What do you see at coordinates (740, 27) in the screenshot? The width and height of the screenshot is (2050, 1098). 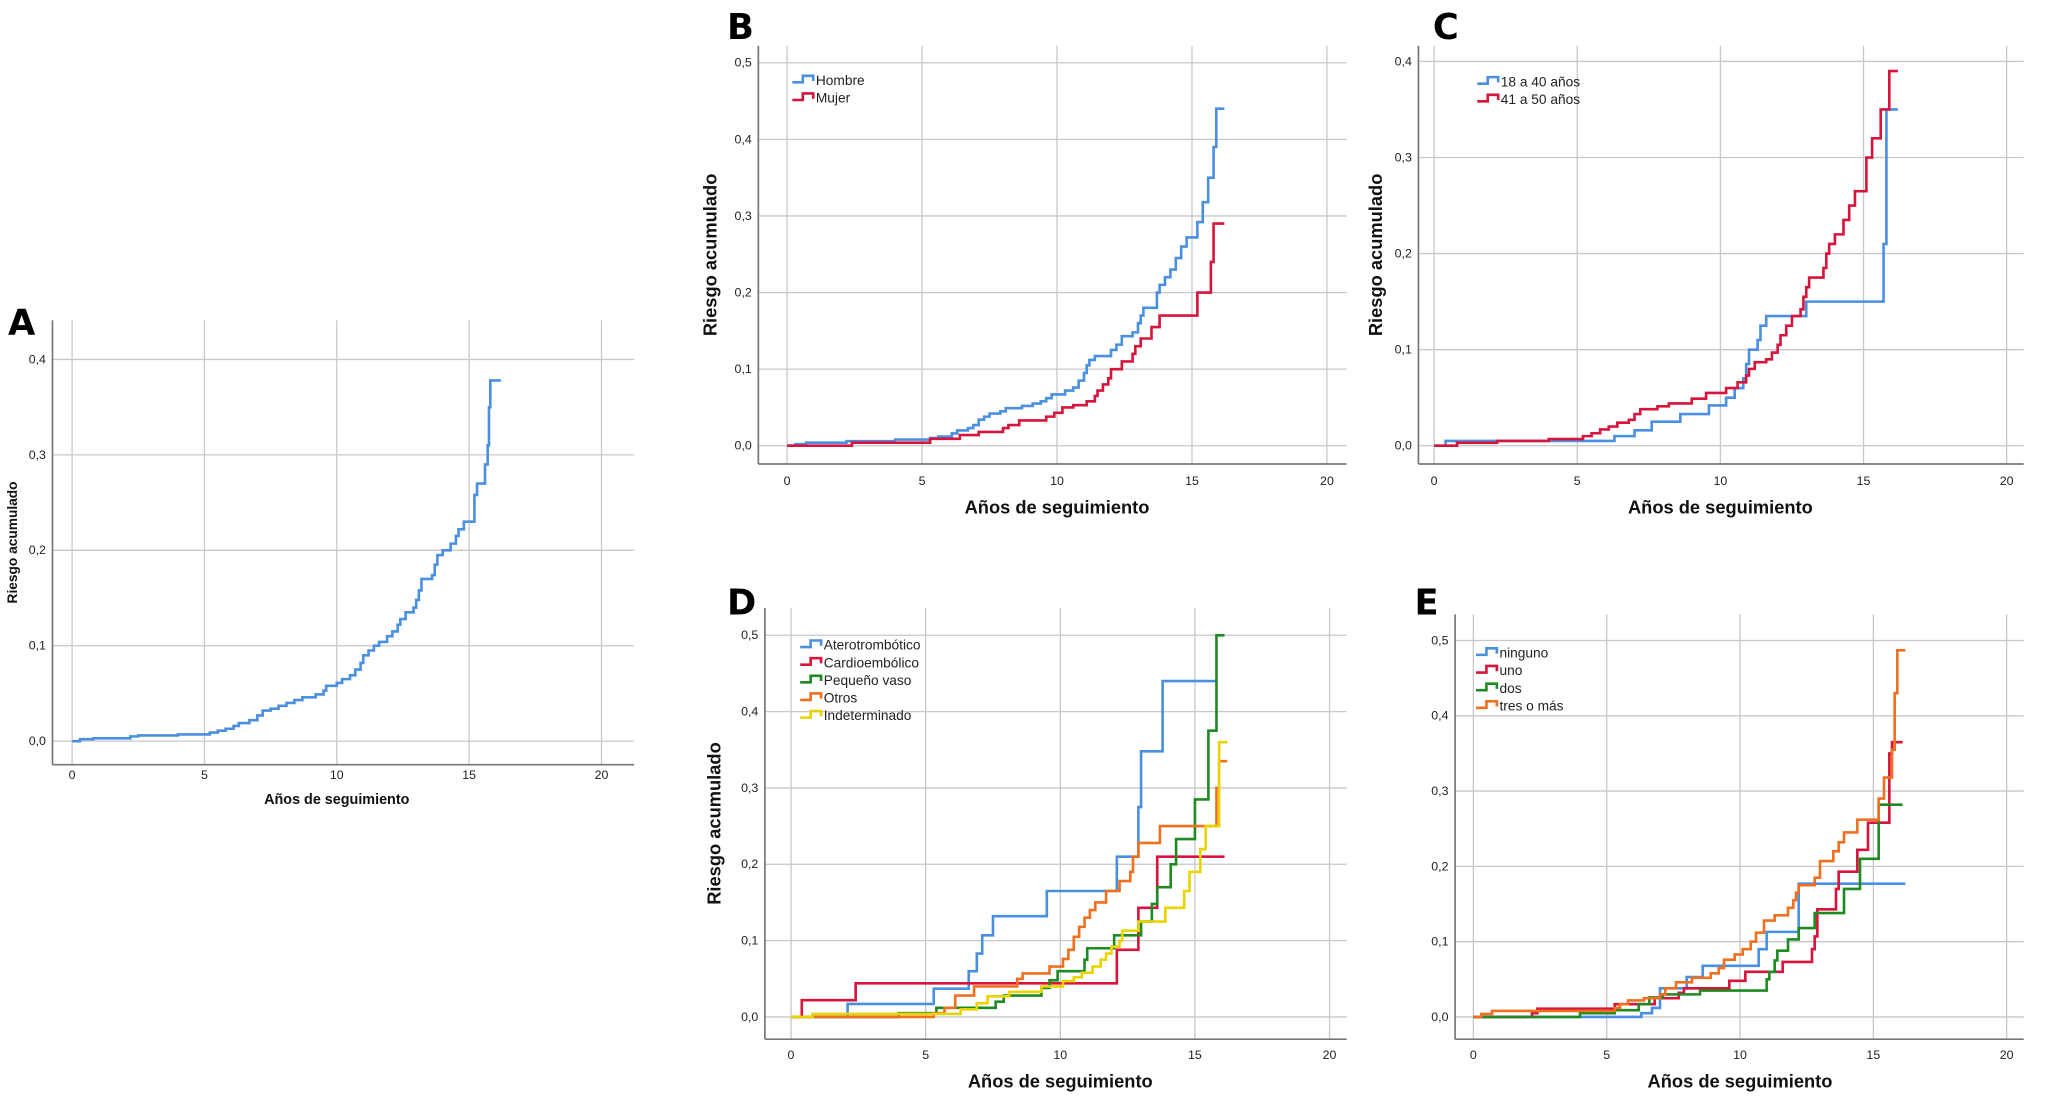 I see `panel-letter: B` at bounding box center [740, 27].